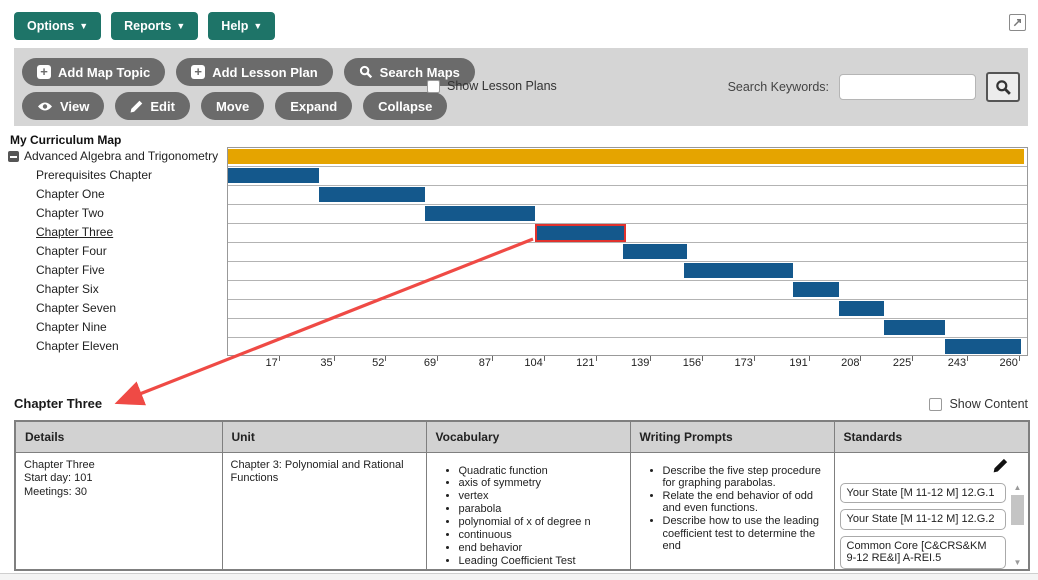  I want to click on gantt-row-label: Chapter Four, so click(71, 251).